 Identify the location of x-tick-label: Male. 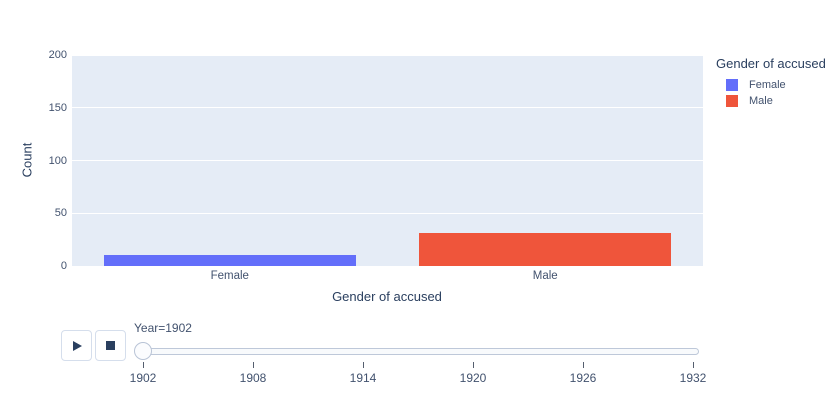
(545, 276).